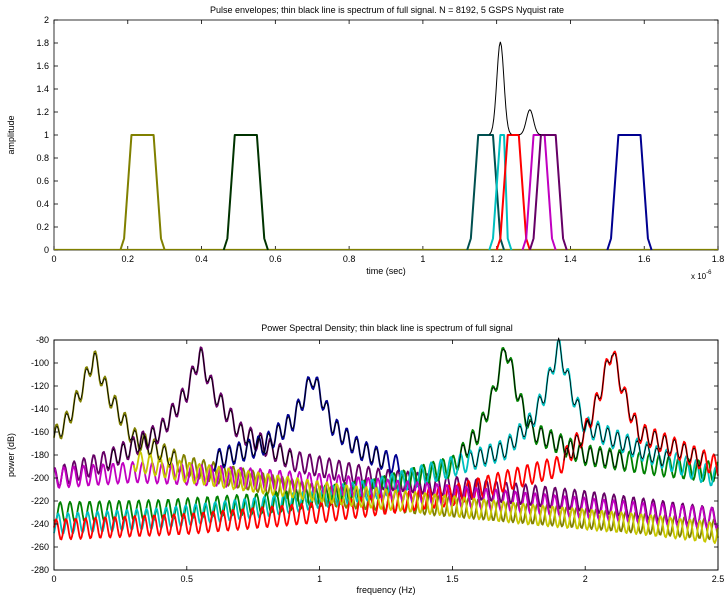 The width and height of the screenshot is (724, 598). I want to click on y-axis-label: amplitude, so click(11, 134).